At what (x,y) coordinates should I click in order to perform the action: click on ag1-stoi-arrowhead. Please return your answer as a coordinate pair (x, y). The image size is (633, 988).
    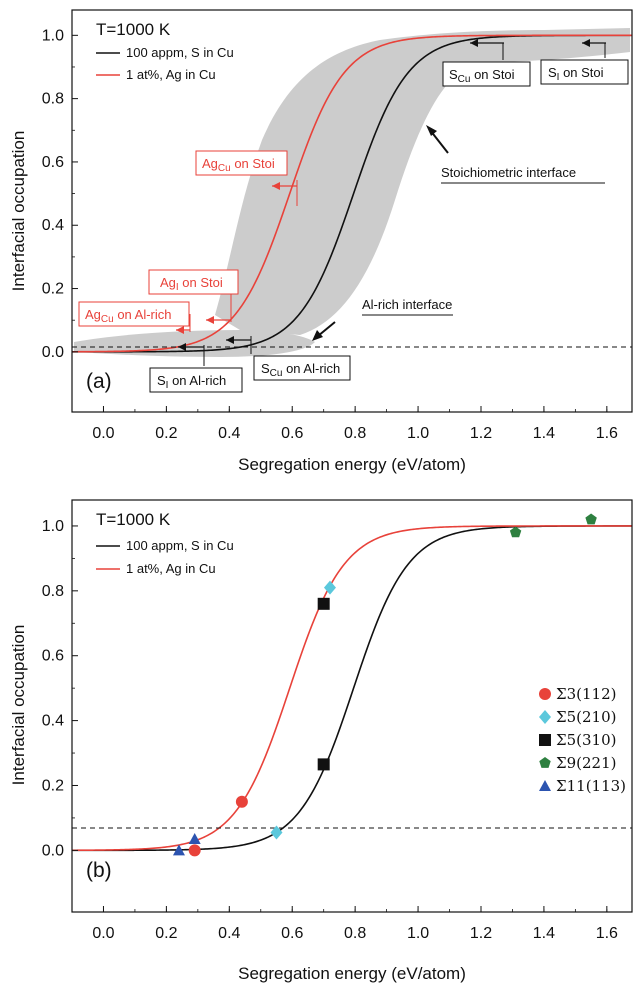
    Looking at the image, I should click on (210, 320).